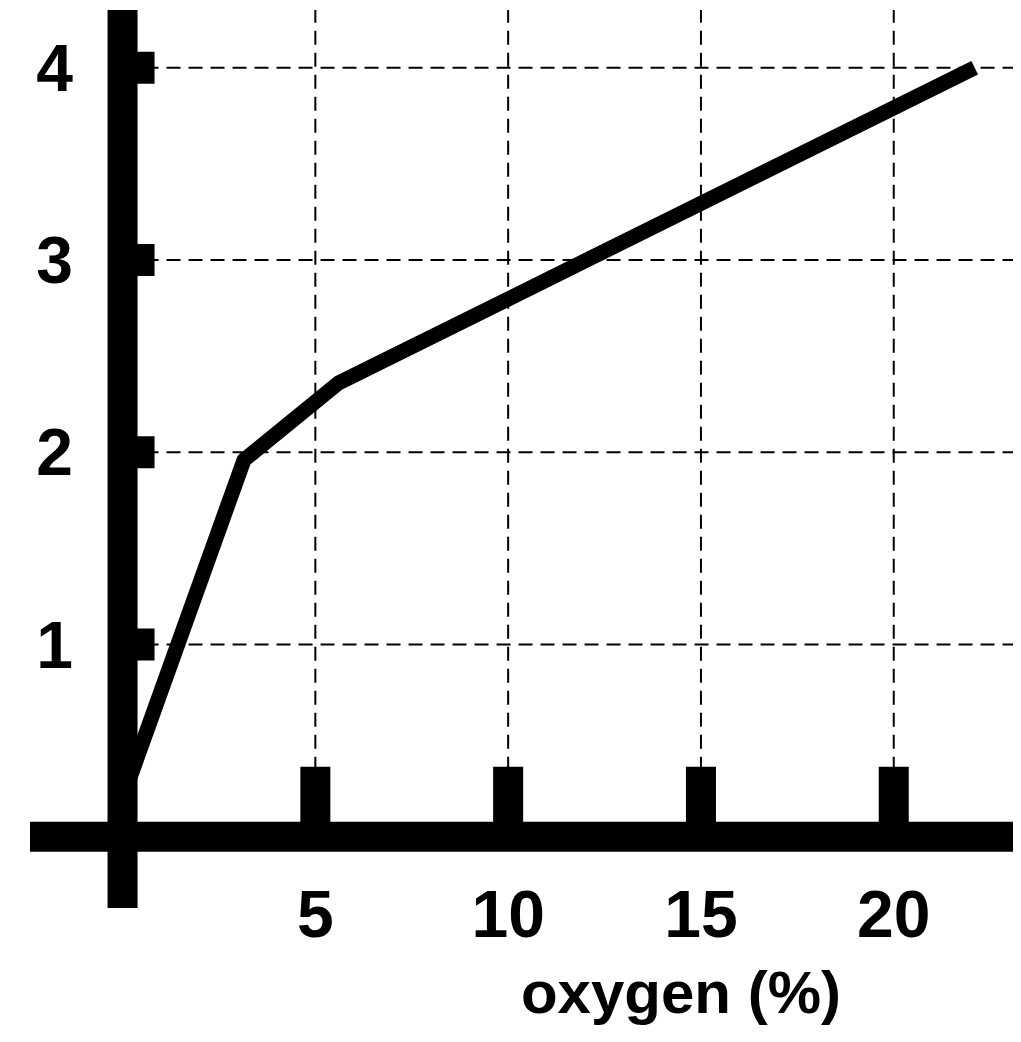 This screenshot has height=1042, width=1021. I want to click on x-tick-label: 10, so click(508, 913).